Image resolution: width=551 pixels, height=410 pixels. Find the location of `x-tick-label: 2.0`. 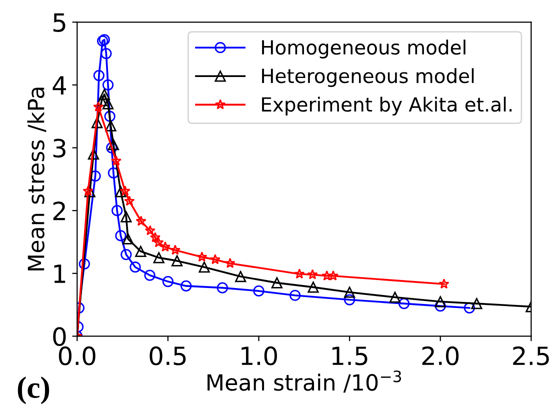

x-tick-label: 2.0 is located at coordinates (440, 356).